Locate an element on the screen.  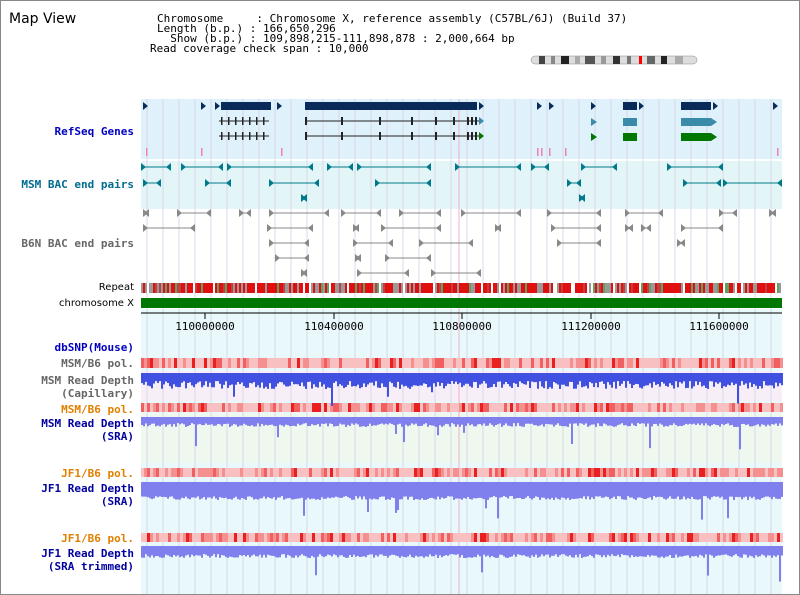
exon is located at coordinates (436, 136).